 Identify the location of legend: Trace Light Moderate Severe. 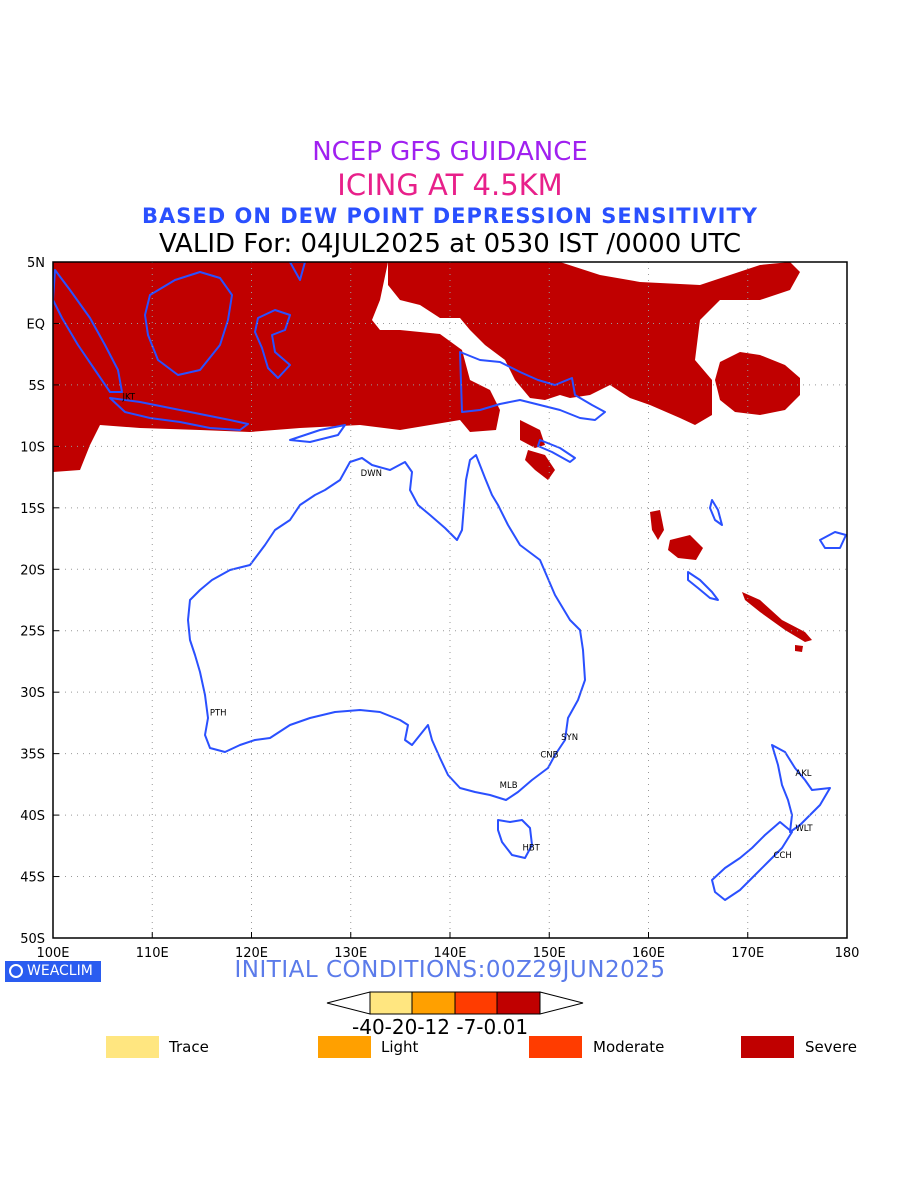
(450, 1048).